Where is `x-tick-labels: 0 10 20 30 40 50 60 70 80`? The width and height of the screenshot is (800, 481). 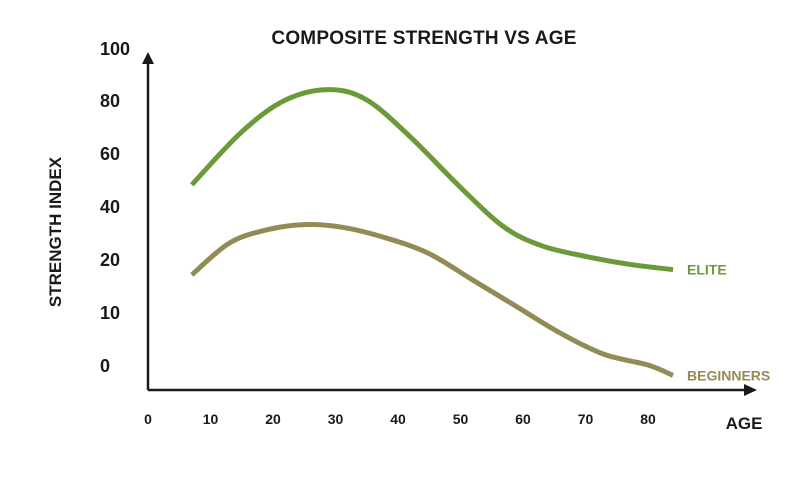
x-tick-labels: 0 10 20 30 40 50 60 70 80 is located at coordinates (400, 419).